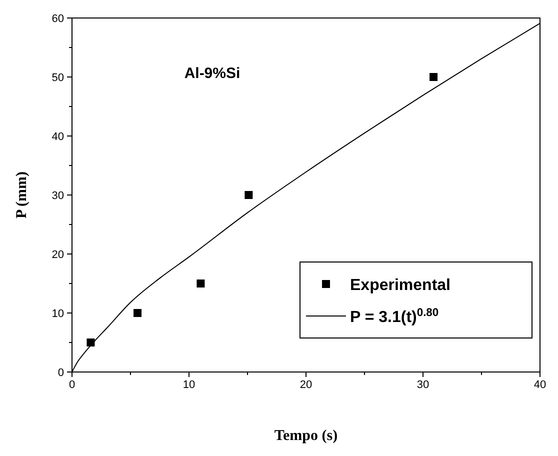  What do you see at coordinates (58, 255) in the screenshot?
I see `y-tick-label: 20` at bounding box center [58, 255].